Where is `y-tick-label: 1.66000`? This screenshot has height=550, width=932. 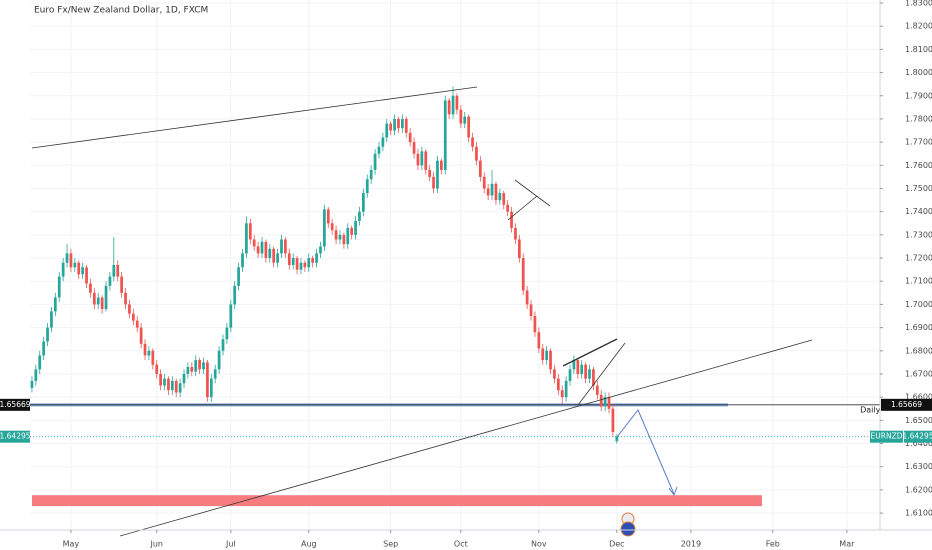 y-tick-label: 1.66000 is located at coordinates (918, 397).